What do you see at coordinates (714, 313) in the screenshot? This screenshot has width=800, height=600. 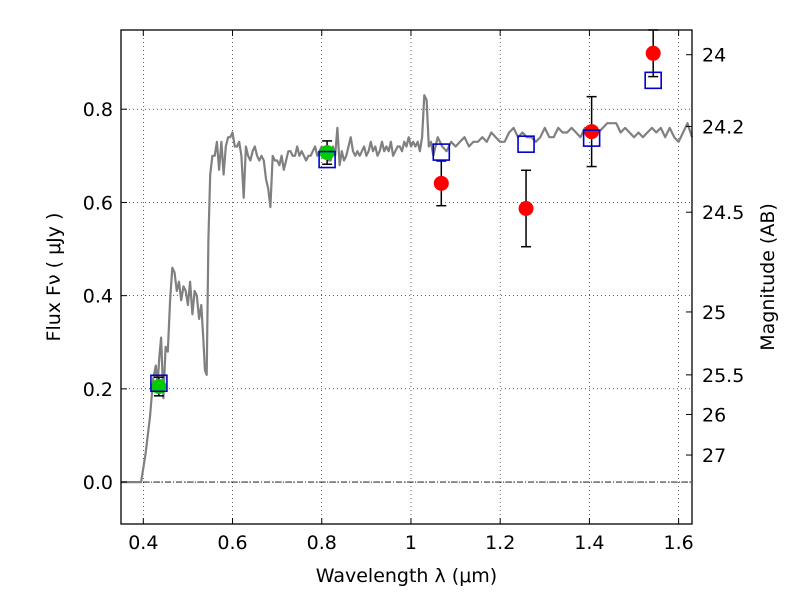 I see `right-tick-label: 25` at bounding box center [714, 313].